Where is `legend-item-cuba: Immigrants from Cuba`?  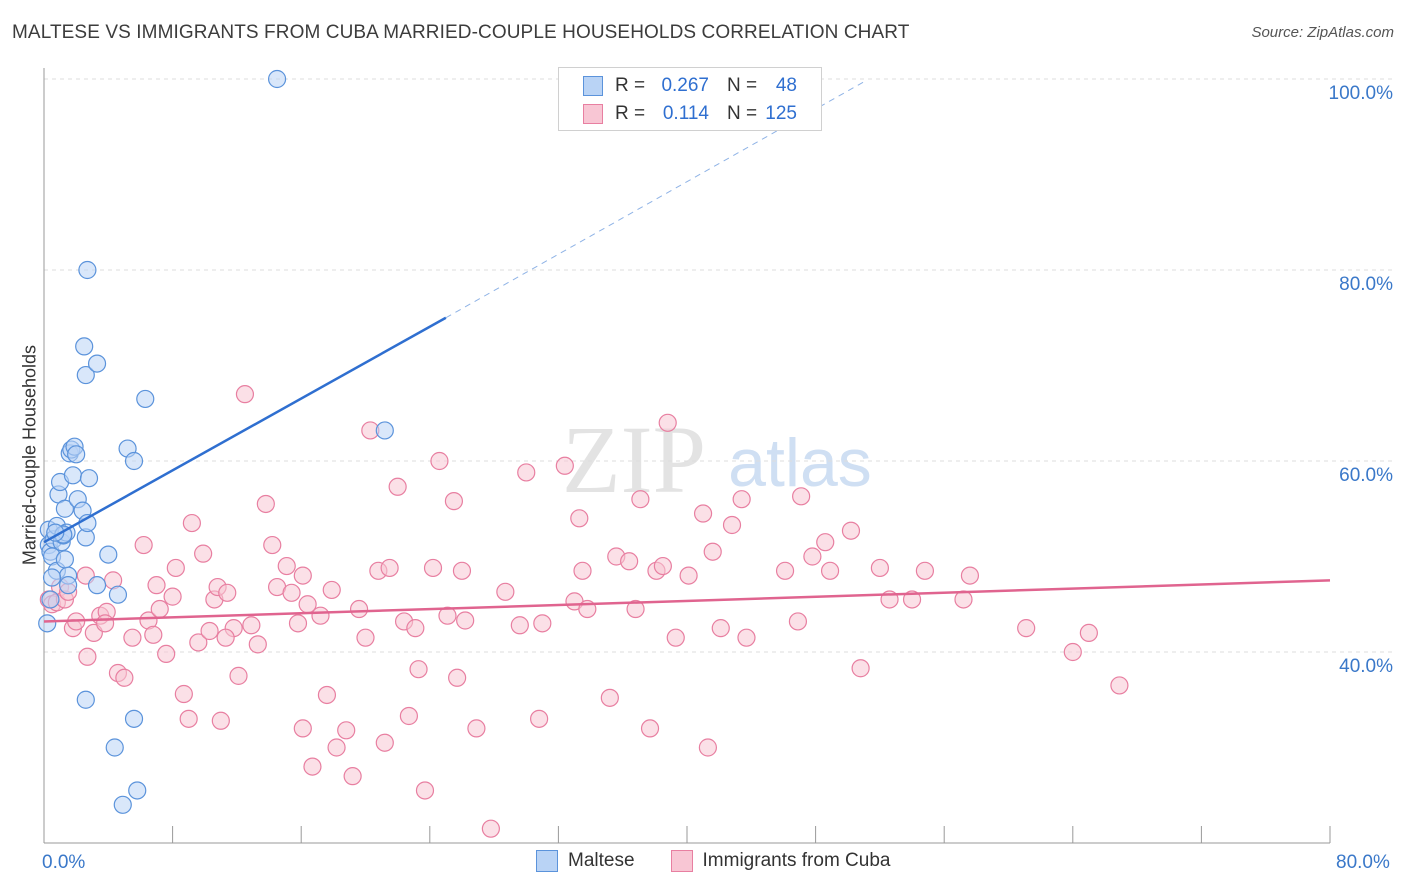 legend-item-cuba: Immigrants from Cuba is located at coordinates (780, 861).